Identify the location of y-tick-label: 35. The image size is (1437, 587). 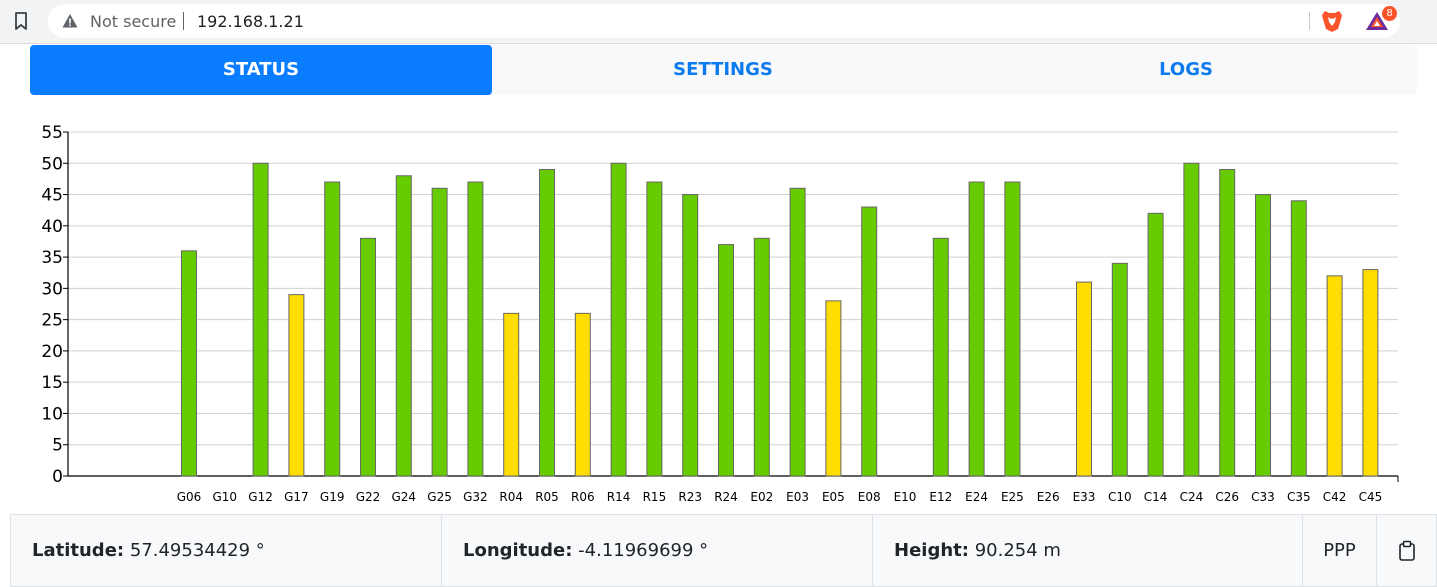
(52, 258).